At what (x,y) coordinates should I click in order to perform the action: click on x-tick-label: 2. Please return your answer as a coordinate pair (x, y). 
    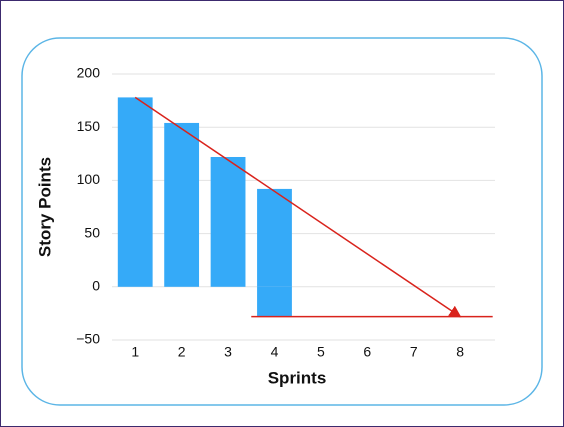
    Looking at the image, I should click on (182, 352).